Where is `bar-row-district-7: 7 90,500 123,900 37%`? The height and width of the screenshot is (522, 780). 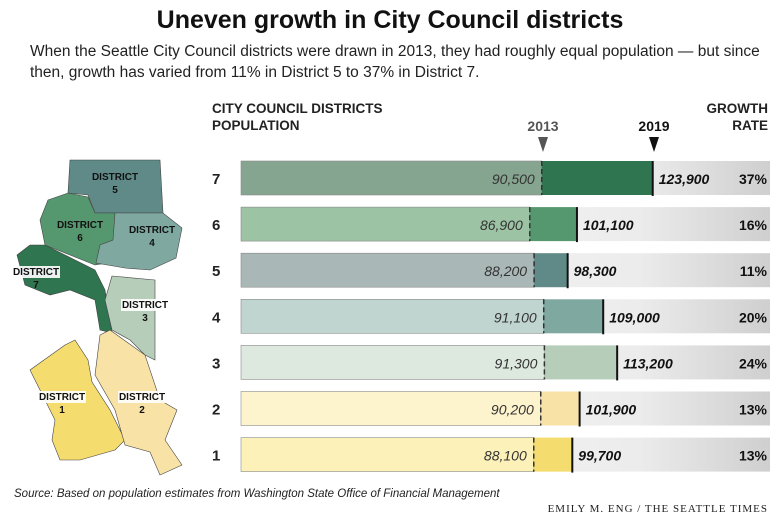 bar-row-district-7: 7 90,500 123,900 37% is located at coordinates (491, 178).